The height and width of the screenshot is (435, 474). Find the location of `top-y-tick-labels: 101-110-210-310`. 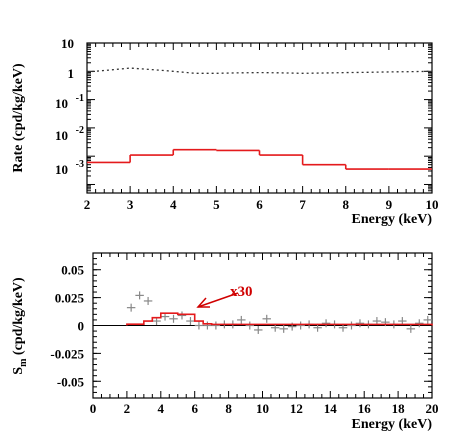

top-y-tick-labels: 101-110-210-310 is located at coordinates (69, 106).